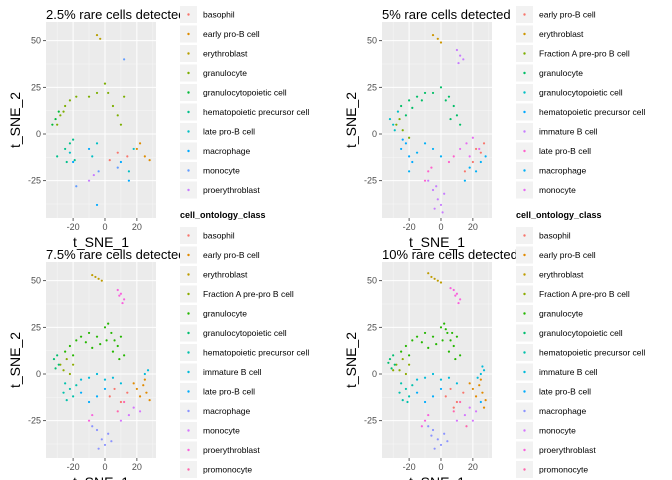 Image resolution: width=672 pixels, height=480 pixels. What do you see at coordinates (231, 450) in the screenshot?
I see `legend-label: proerythroblast` at bounding box center [231, 450].